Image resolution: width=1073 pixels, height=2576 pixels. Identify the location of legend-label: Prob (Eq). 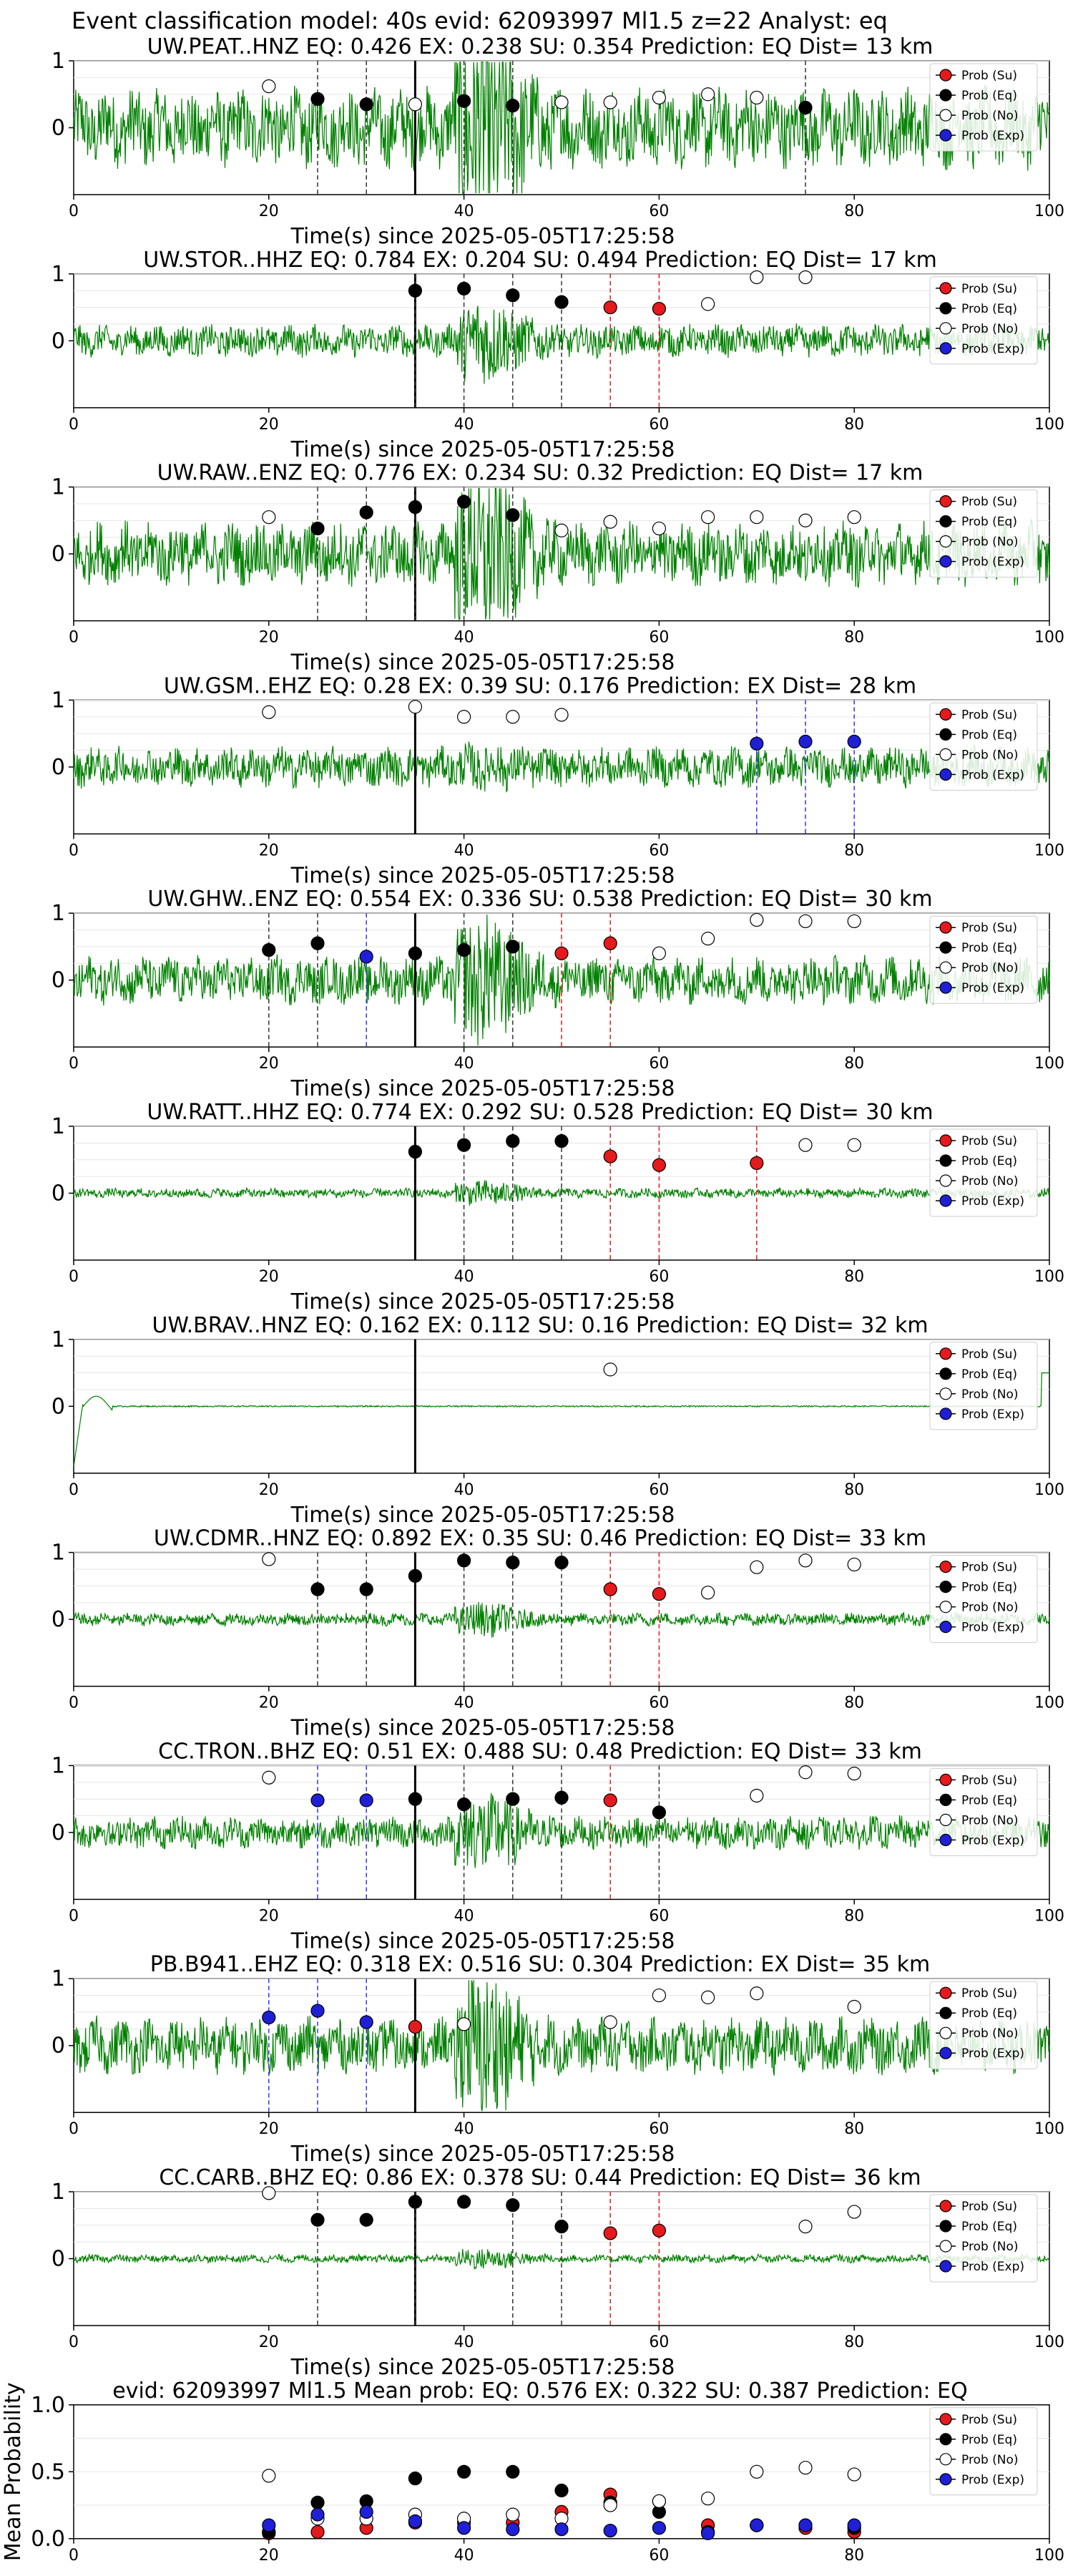
(989, 1800).